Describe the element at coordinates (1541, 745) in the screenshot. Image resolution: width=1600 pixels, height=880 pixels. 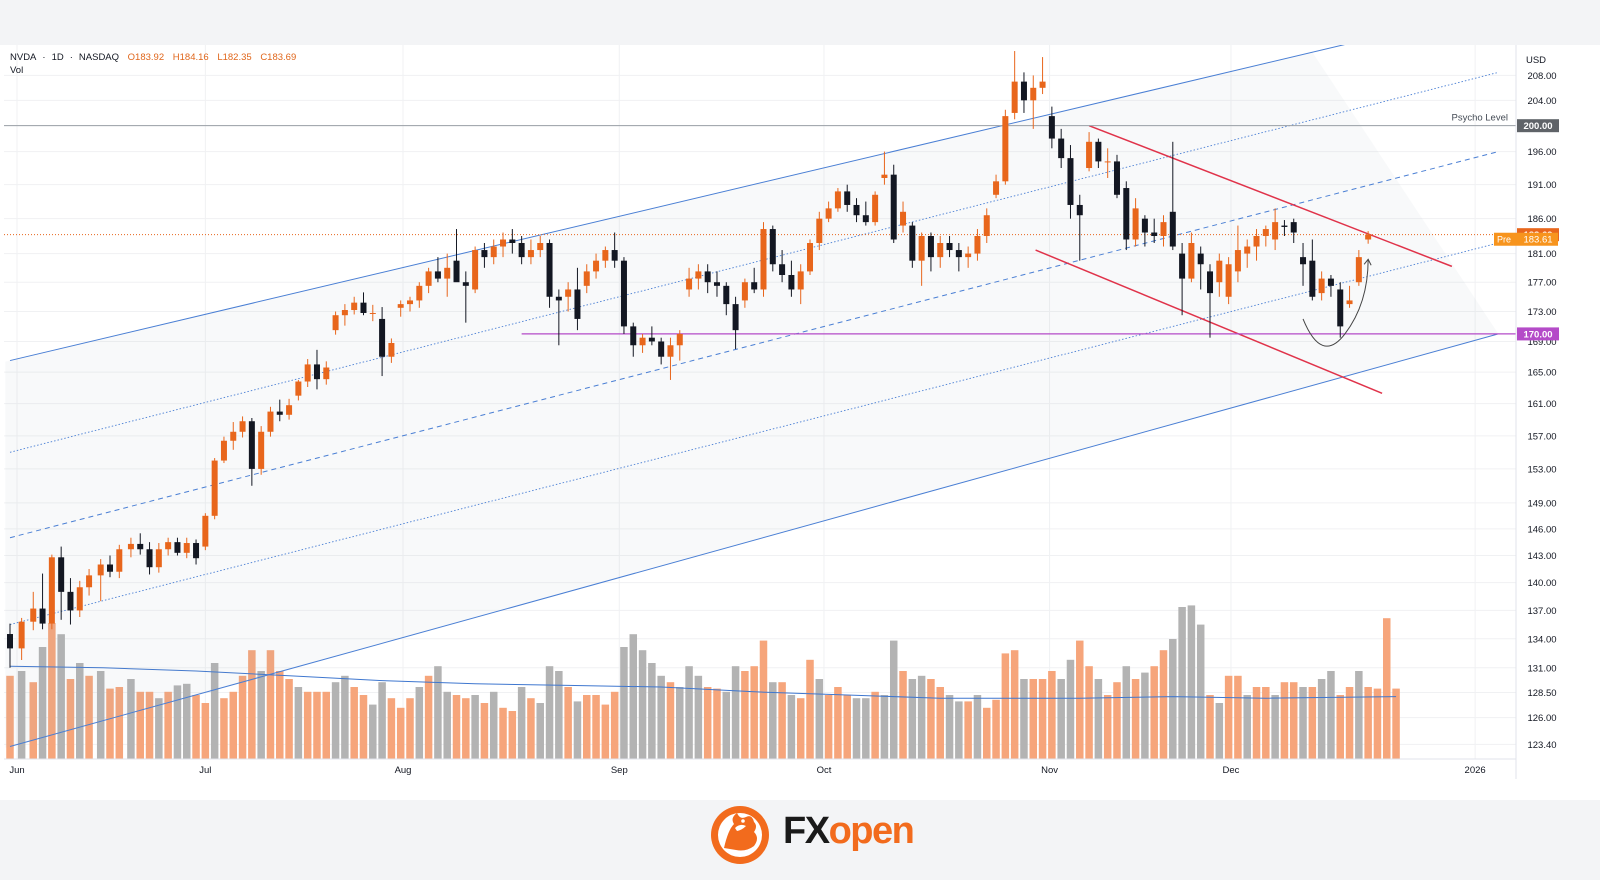
I see `price-tick-label: 123.40` at that location.